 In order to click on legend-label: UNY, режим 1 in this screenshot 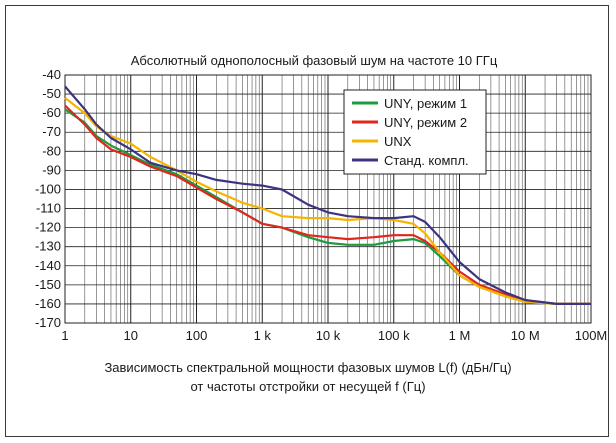, I will do `click(425, 103)`.